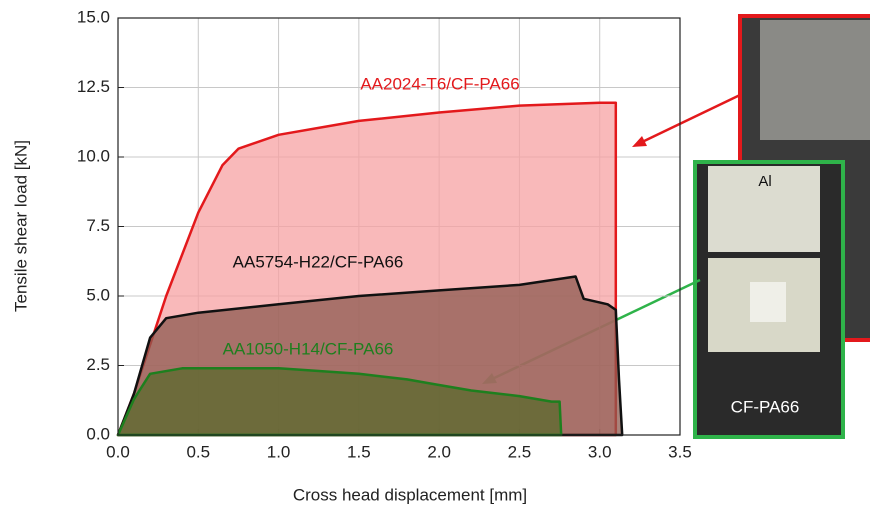 The width and height of the screenshot is (870, 511). I want to click on joint-area, so click(768, 302).